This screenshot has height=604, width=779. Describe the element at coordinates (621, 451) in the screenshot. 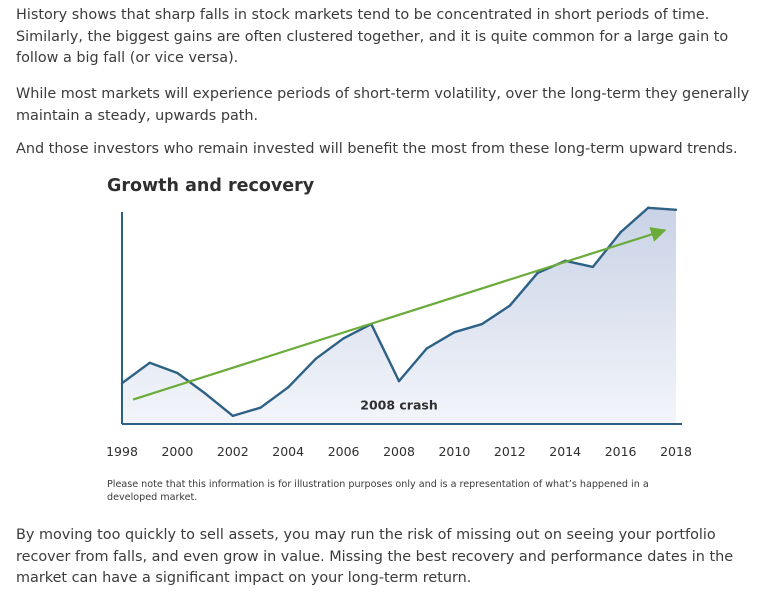

I see `x-tick-label-2016: 2016` at that location.